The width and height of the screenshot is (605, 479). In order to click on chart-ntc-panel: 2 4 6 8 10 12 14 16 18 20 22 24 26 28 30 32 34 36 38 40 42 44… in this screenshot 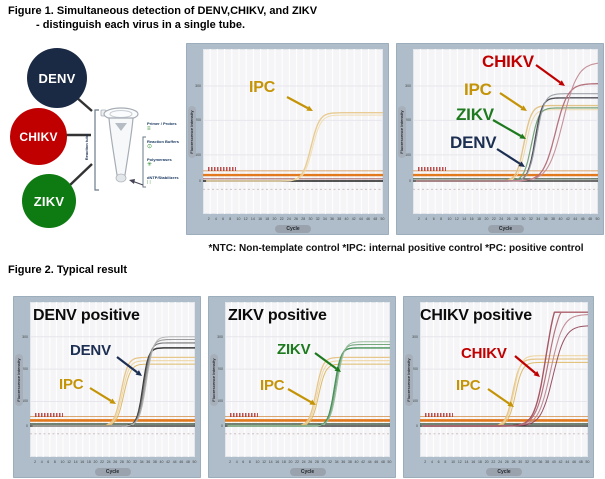, I will do `click(287, 139)`.